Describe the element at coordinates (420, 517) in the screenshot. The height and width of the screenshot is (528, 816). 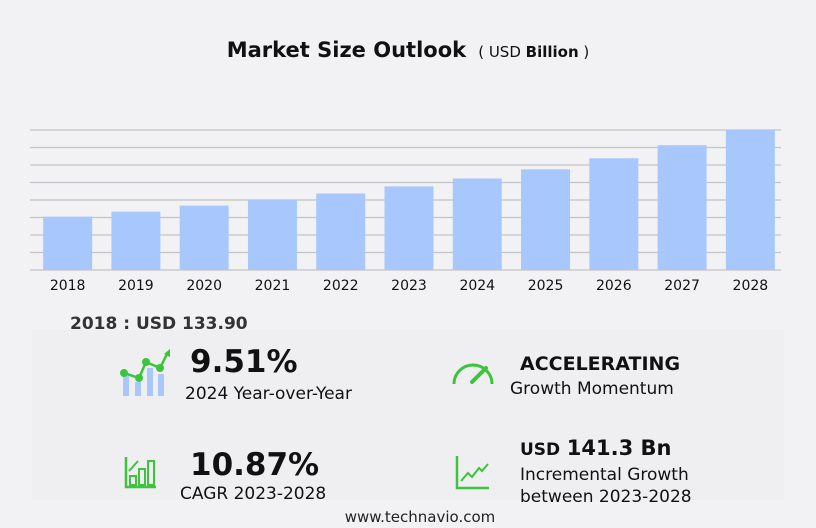
I see `footer-link: www.technavio.com` at that location.